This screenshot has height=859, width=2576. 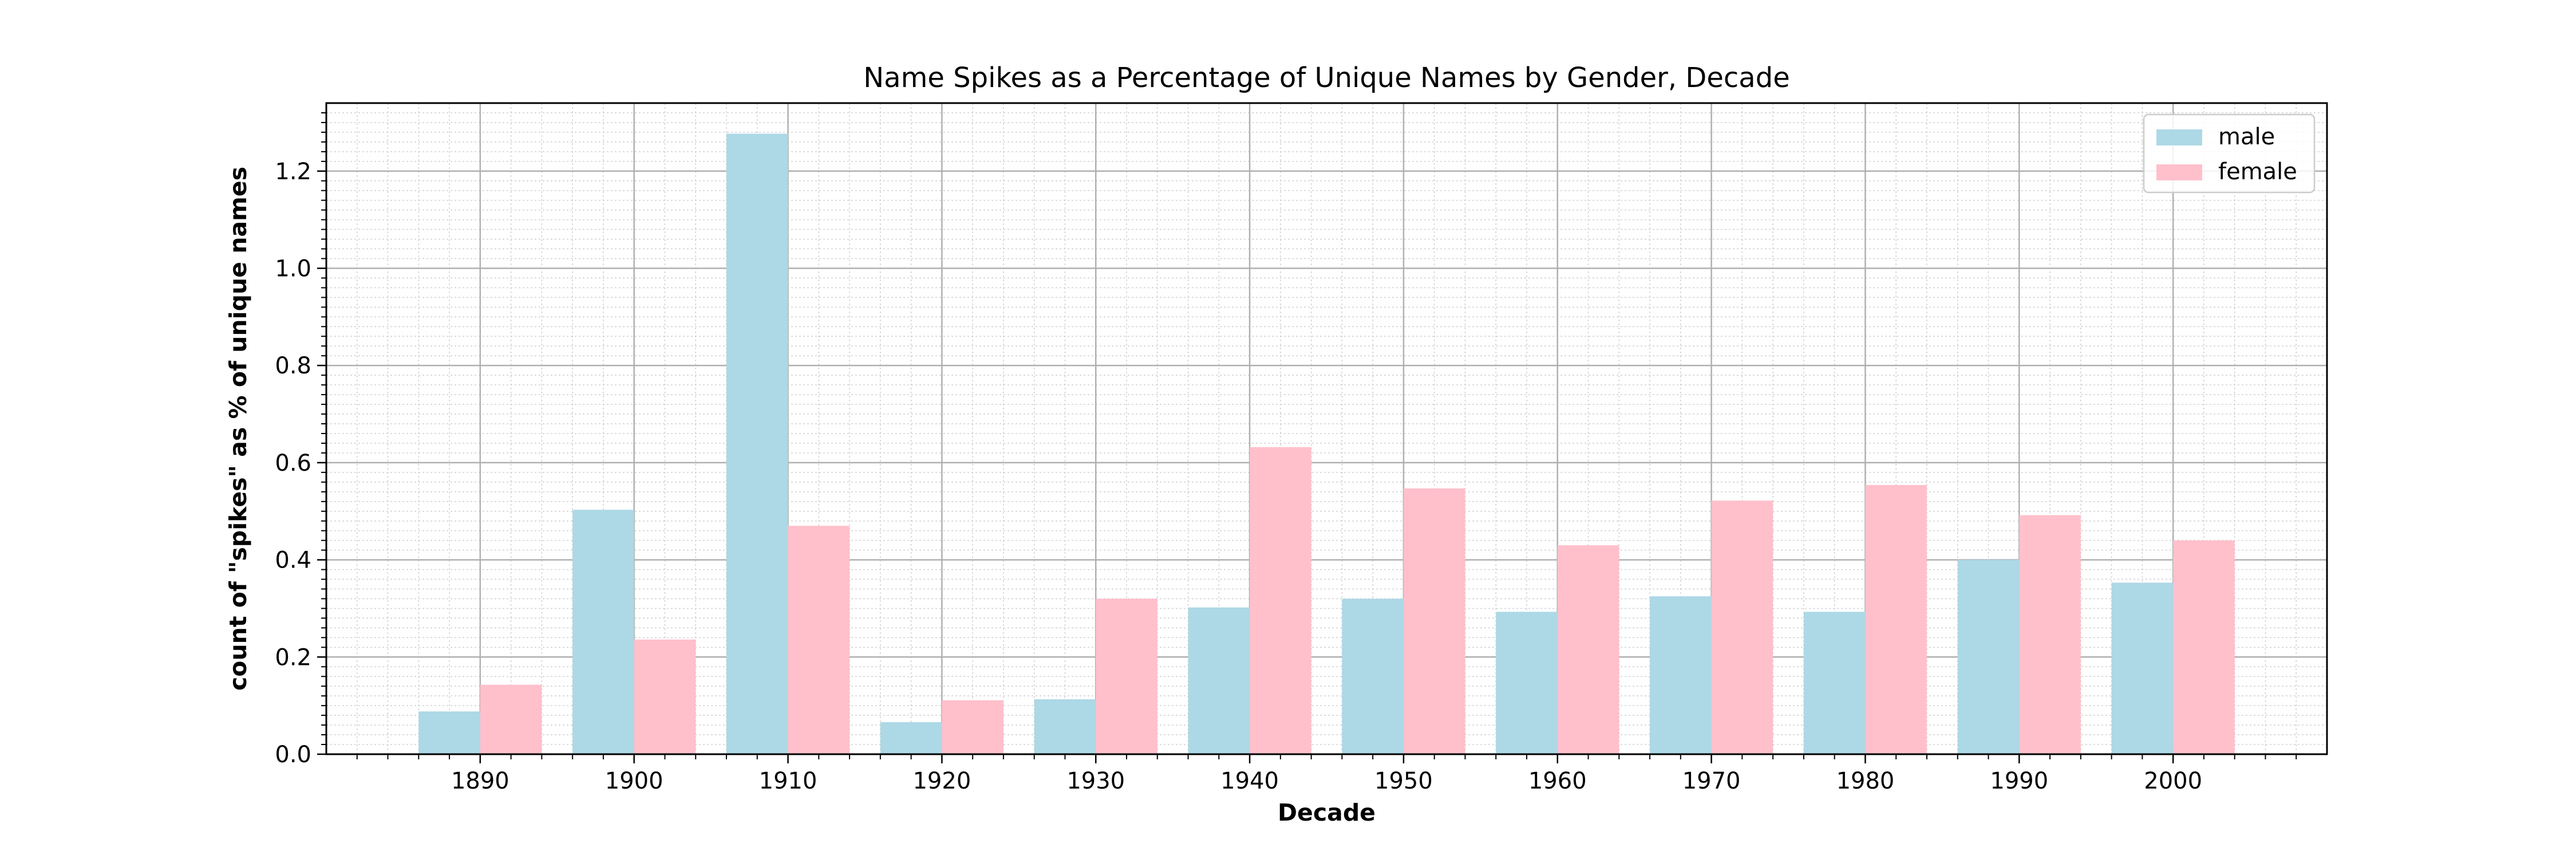 What do you see at coordinates (665, 696) in the screenshot?
I see `bar-female-1900` at bounding box center [665, 696].